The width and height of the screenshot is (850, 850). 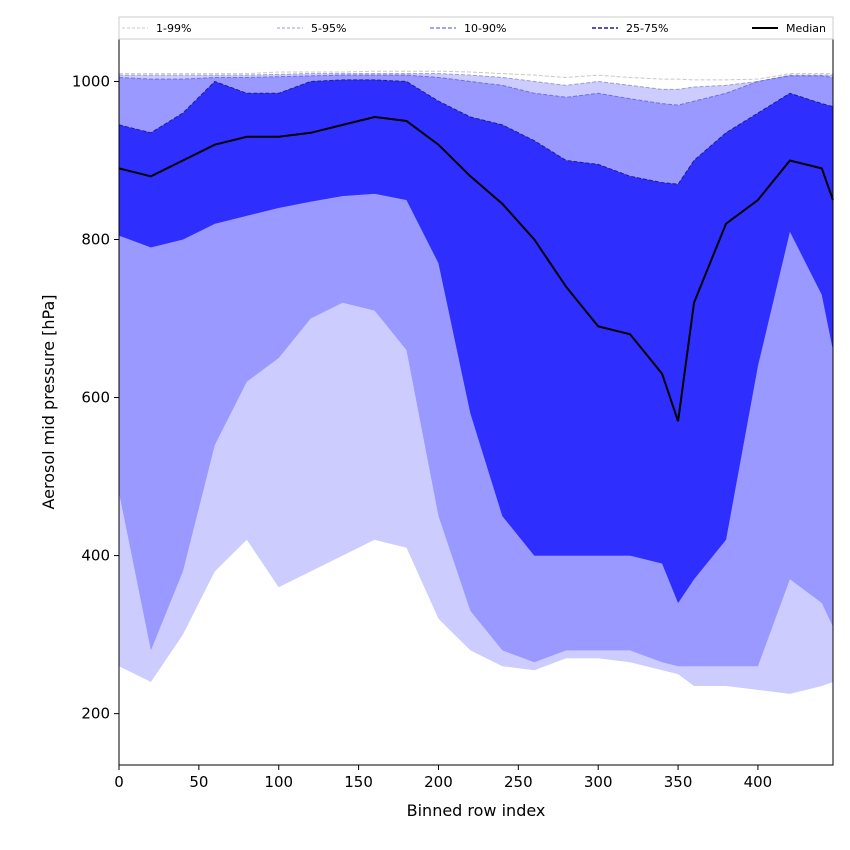 What do you see at coordinates (358, 782) in the screenshot?
I see `x-tick-label: 150` at bounding box center [358, 782].